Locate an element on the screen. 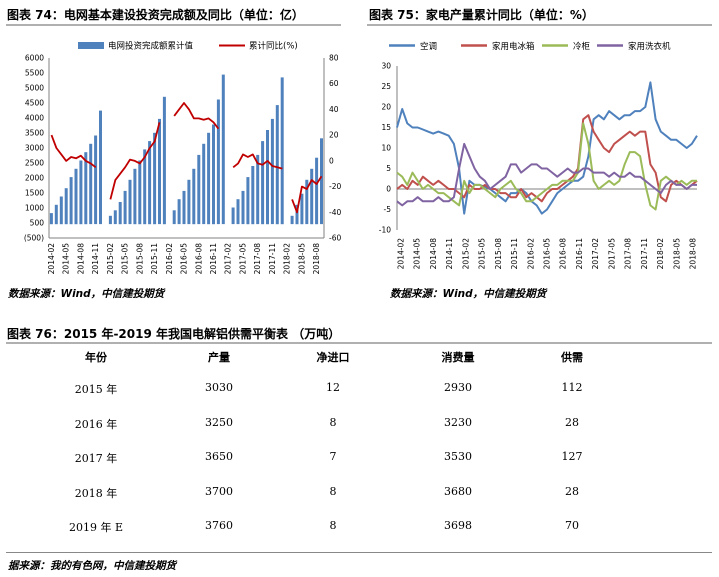 The width and height of the screenshot is (719, 577). fig75-x-tick-label: 2018-05 is located at coordinates (676, 254).